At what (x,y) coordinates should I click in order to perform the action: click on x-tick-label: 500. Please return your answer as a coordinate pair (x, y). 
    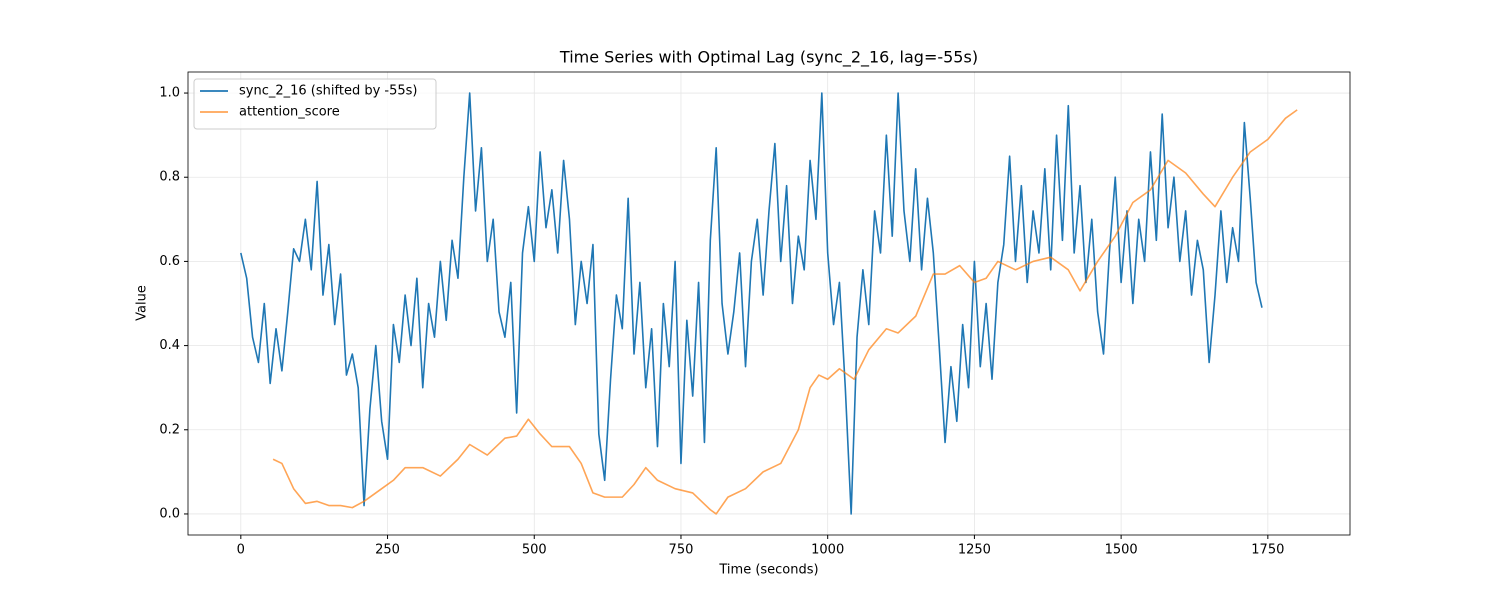
    Looking at the image, I should click on (534, 550).